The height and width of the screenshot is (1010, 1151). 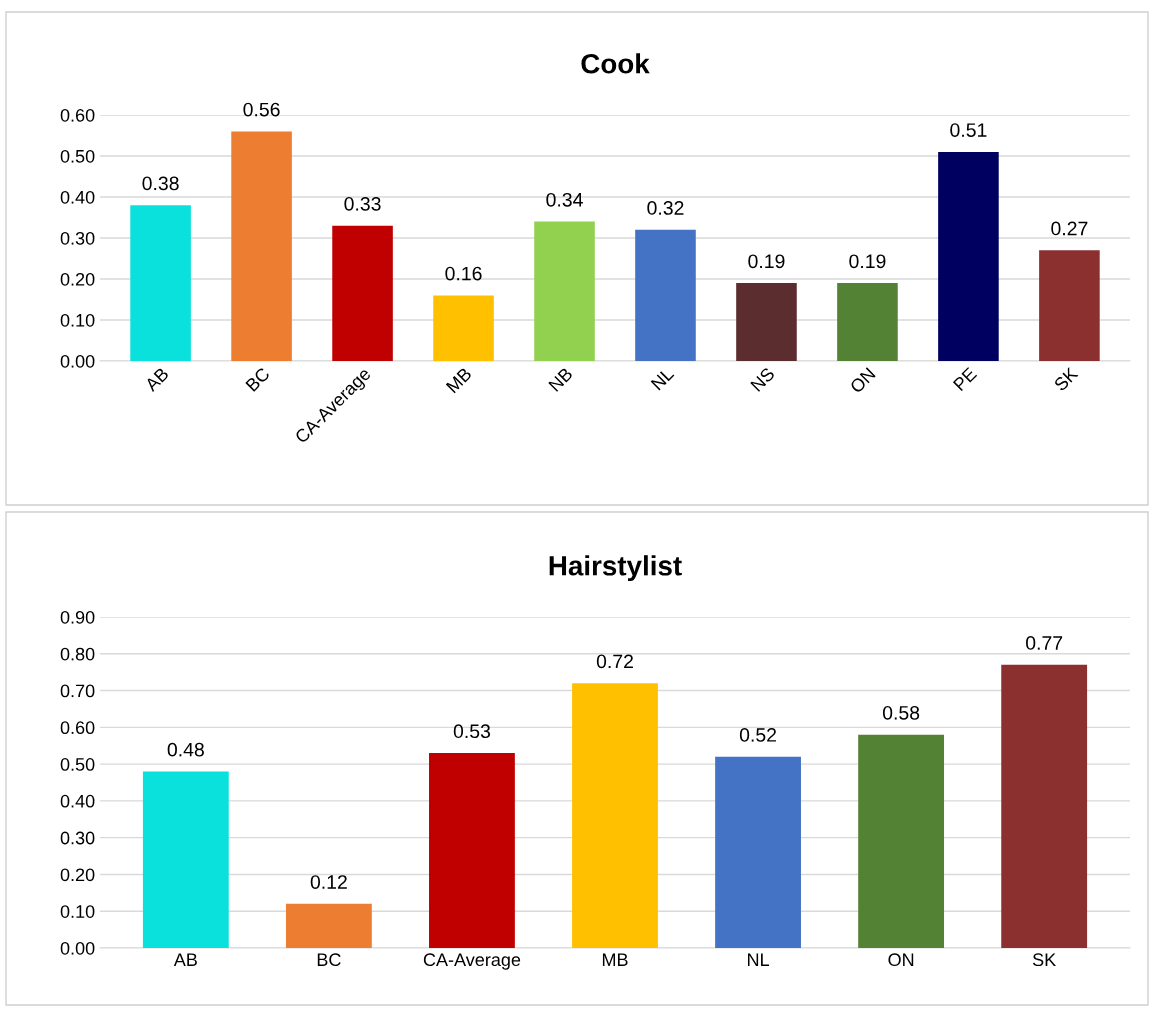 I want to click on y-tick-label: 0.80, so click(x=77, y=654).